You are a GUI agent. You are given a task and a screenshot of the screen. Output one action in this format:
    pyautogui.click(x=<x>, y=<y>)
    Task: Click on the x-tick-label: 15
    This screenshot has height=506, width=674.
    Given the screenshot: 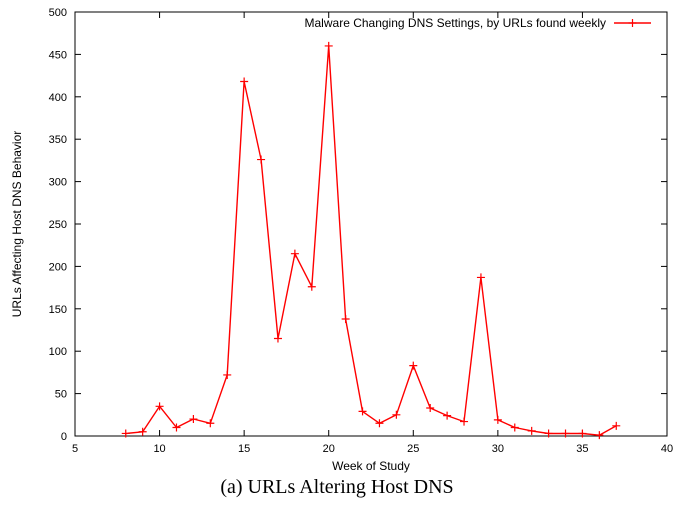 What is the action you would take?
    pyautogui.click(x=244, y=449)
    